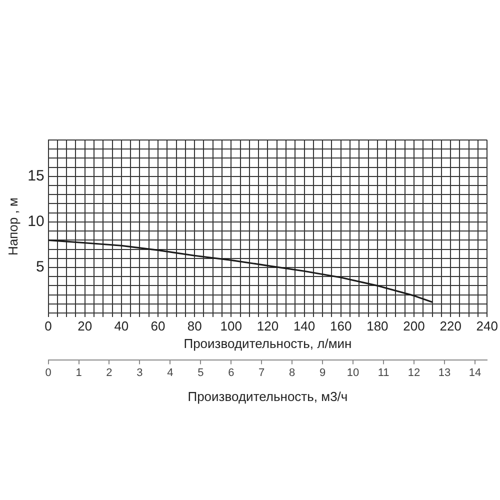  What do you see at coordinates (139, 372) in the screenshot?
I see `x2-tick-label: 3` at bounding box center [139, 372].